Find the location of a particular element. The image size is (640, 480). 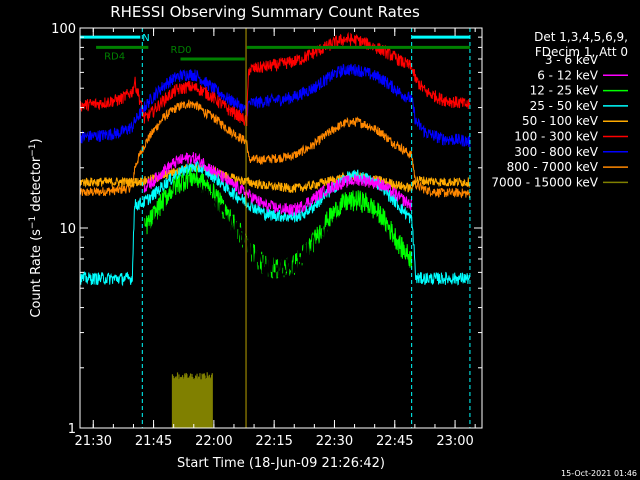

legend-label: 800 - 7000 keV is located at coordinates (553, 167).